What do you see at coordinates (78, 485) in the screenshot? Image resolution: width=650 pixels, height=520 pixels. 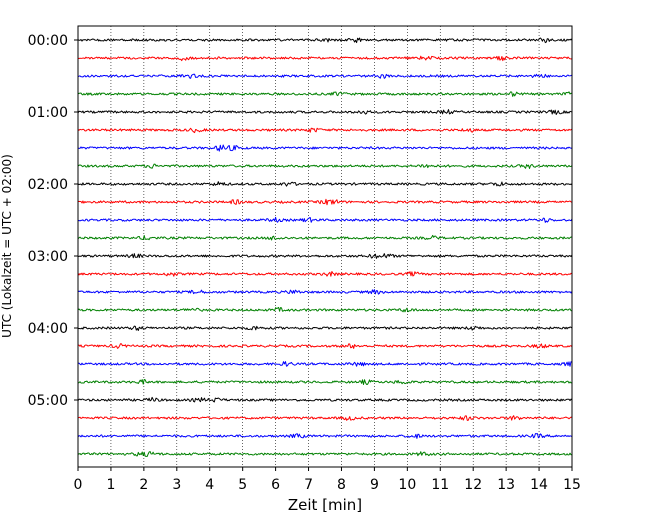 I see `x-tick-label-0: 0` at bounding box center [78, 485].